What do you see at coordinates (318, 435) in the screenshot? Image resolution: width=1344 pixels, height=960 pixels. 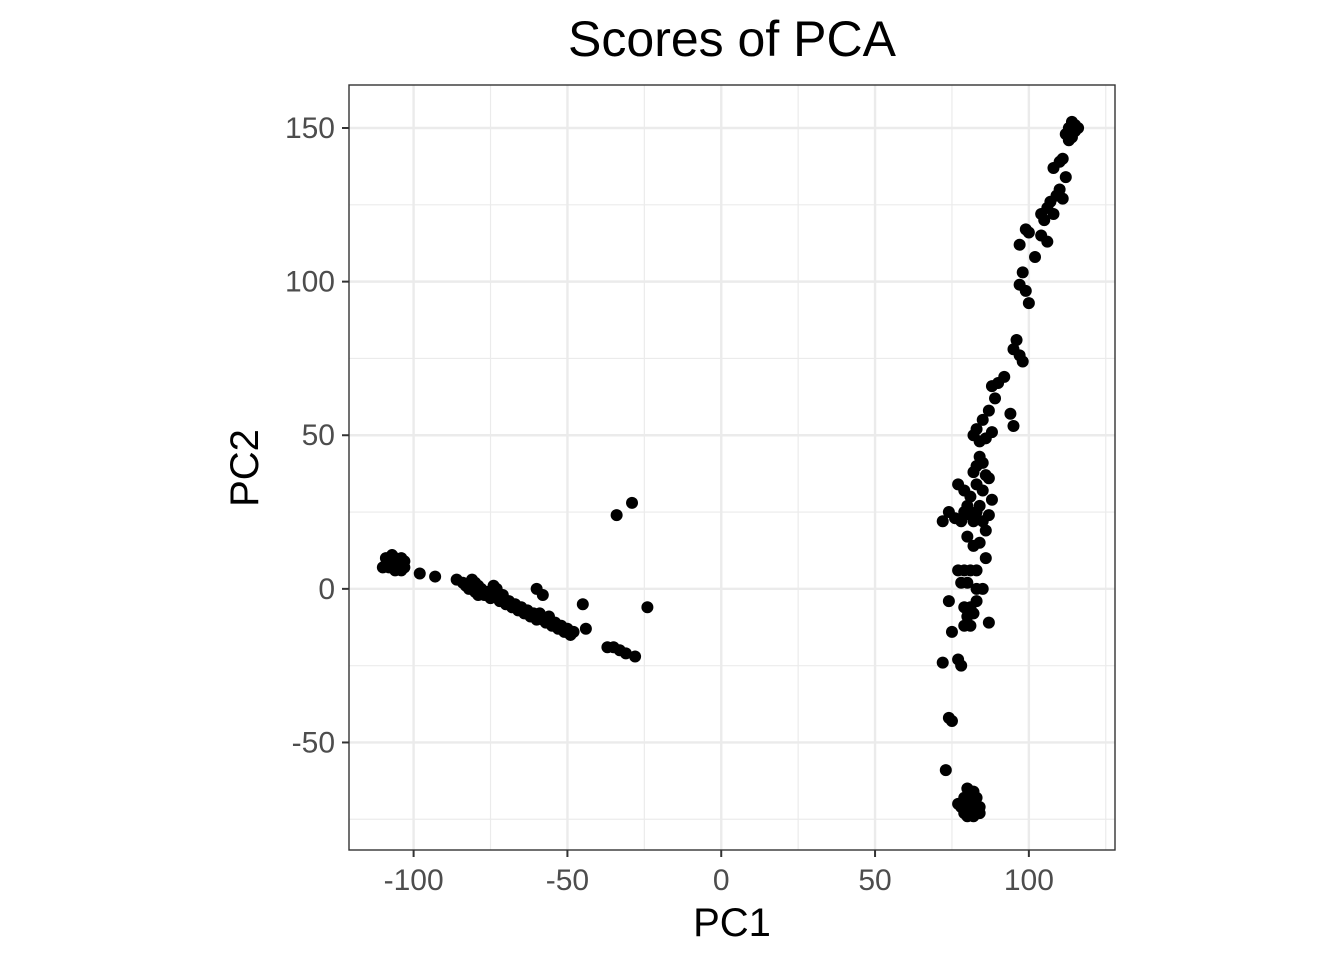 I see `y-tick-label: 50` at bounding box center [318, 435].